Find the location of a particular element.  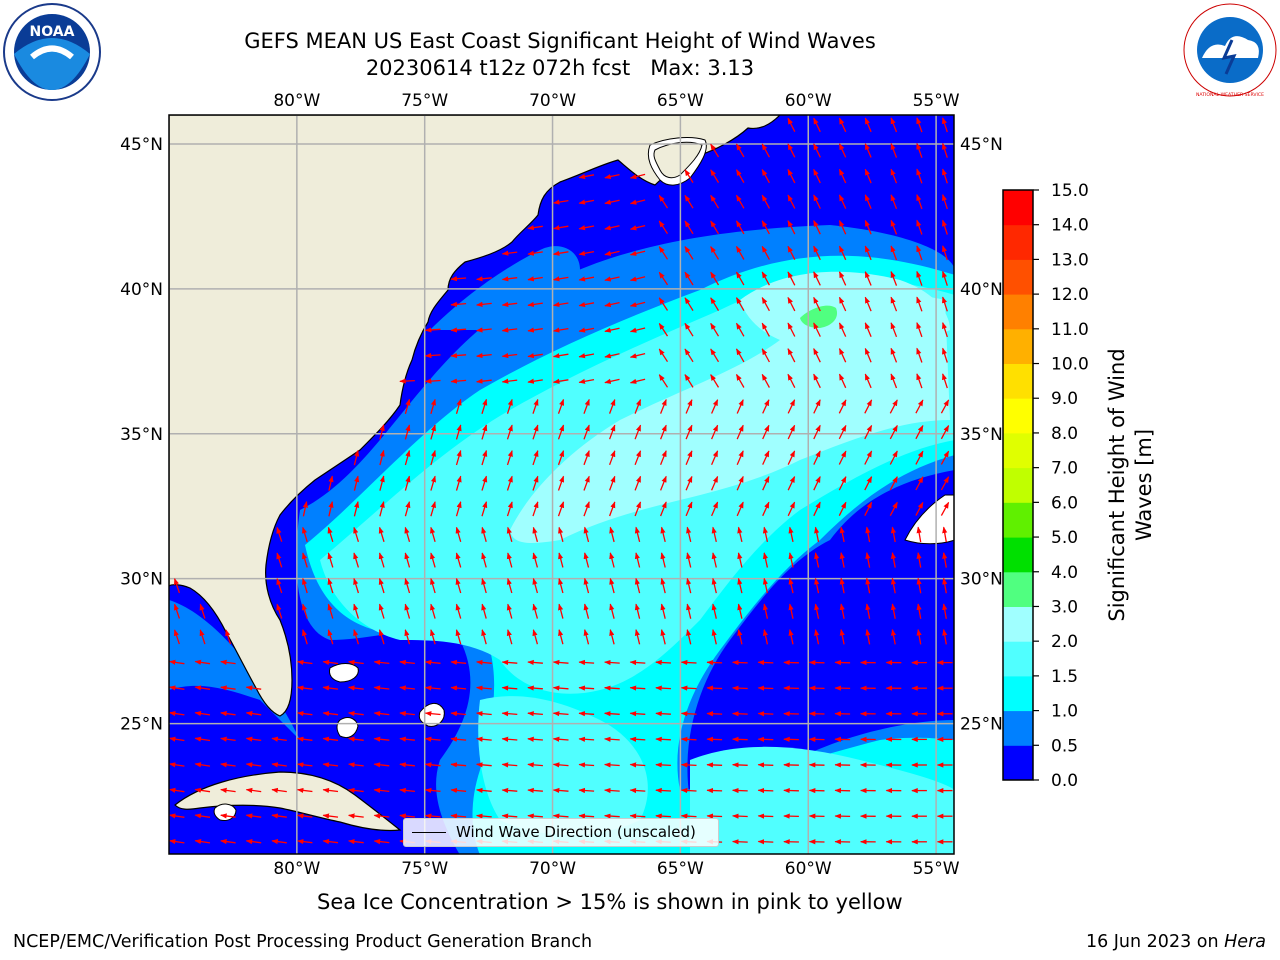

lon-tick-top-2: 70°W is located at coordinates (552, 101).